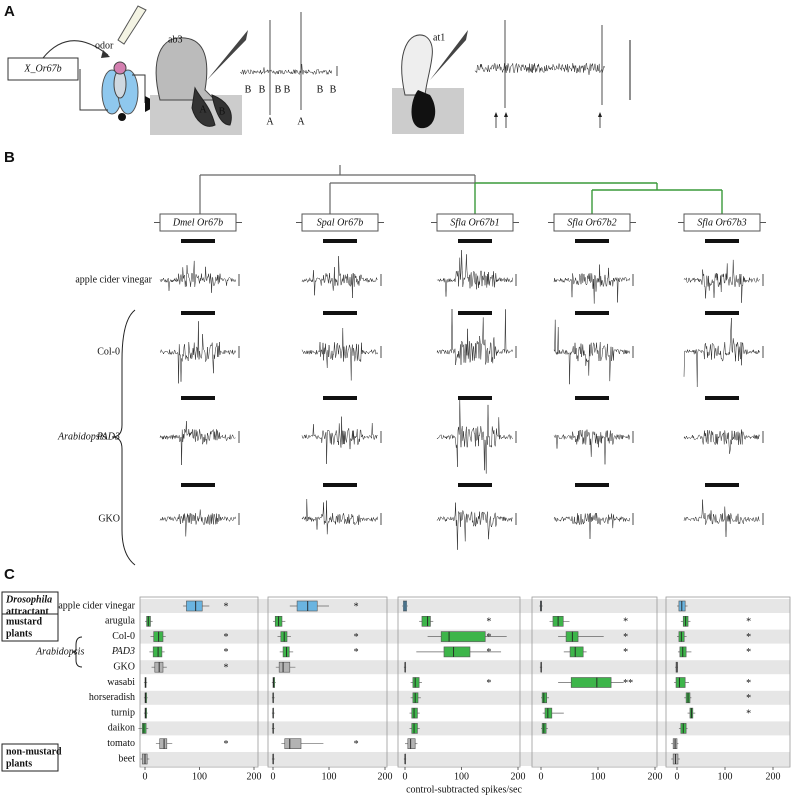 This screenshot has width=794, height=800. I want to click on category-label: apple cider vinegar, so click(96, 605).